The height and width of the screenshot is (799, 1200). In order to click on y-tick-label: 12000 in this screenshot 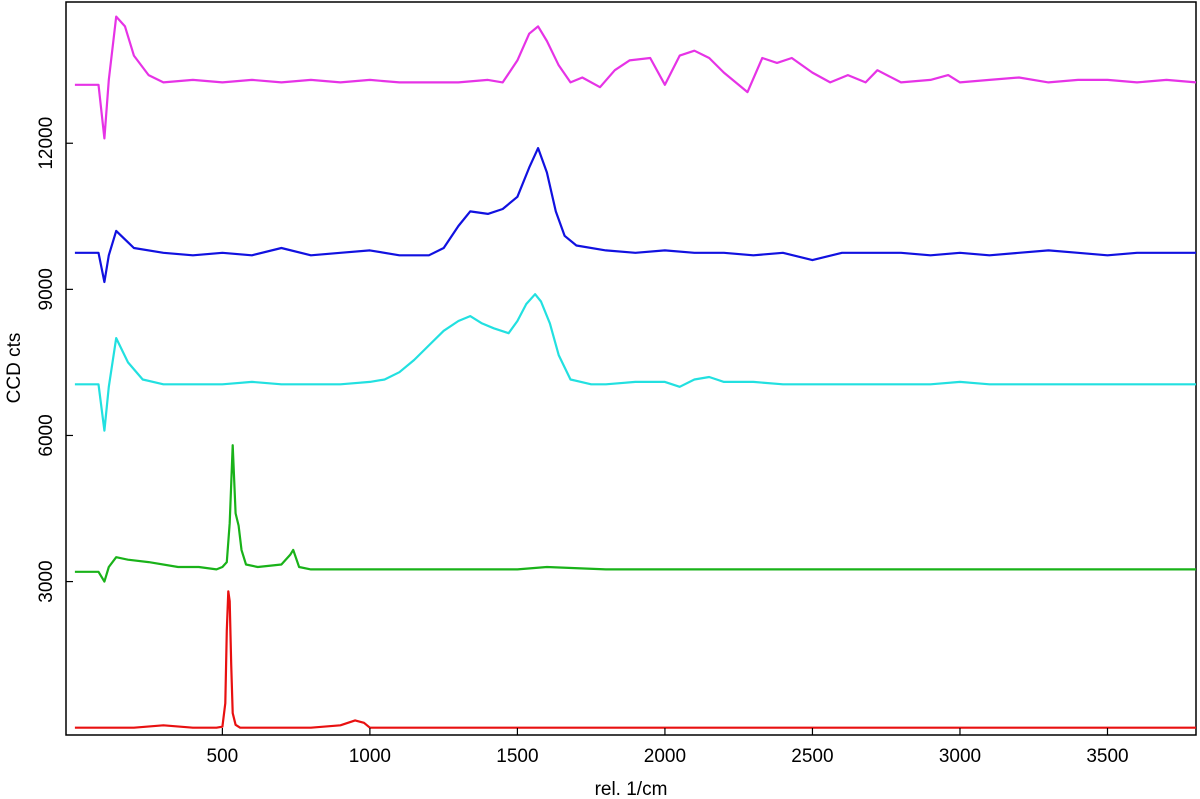, I will do `click(46, 143)`.